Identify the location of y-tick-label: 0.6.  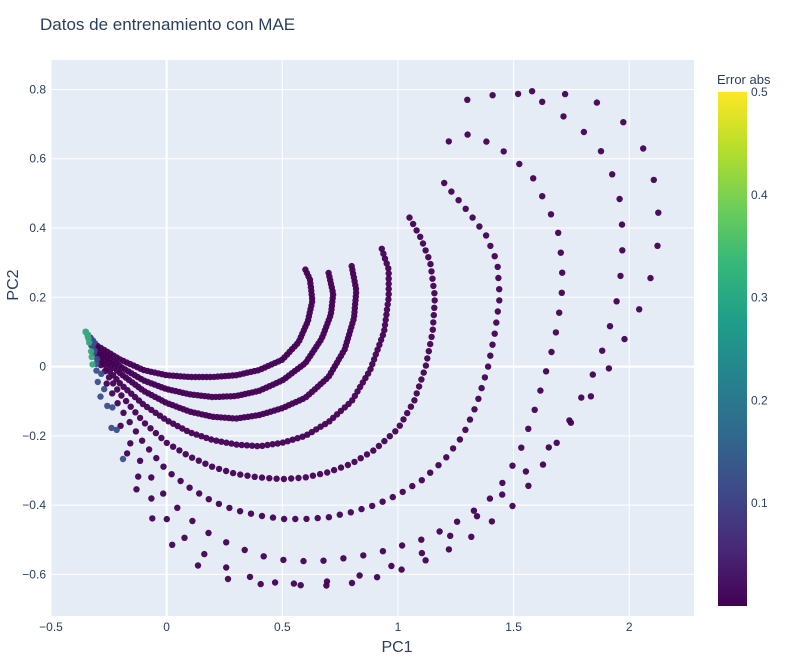
(37, 159).